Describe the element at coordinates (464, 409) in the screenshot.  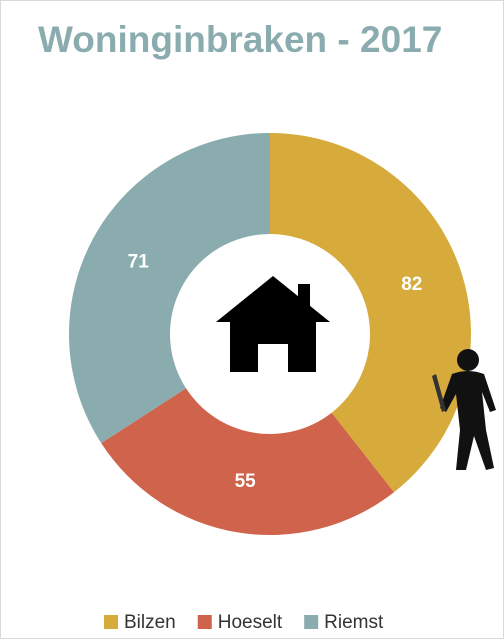
I see `burglar-icon` at that location.